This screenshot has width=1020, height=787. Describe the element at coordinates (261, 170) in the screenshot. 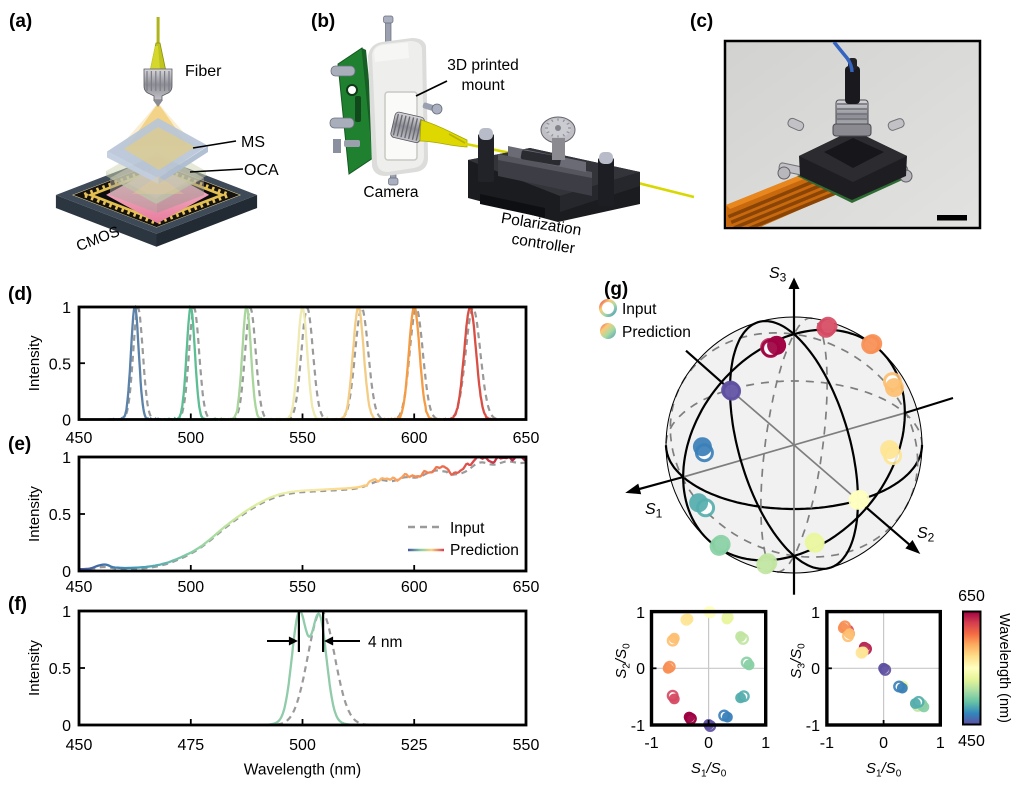

I see `svg-text: OCA` at that location.